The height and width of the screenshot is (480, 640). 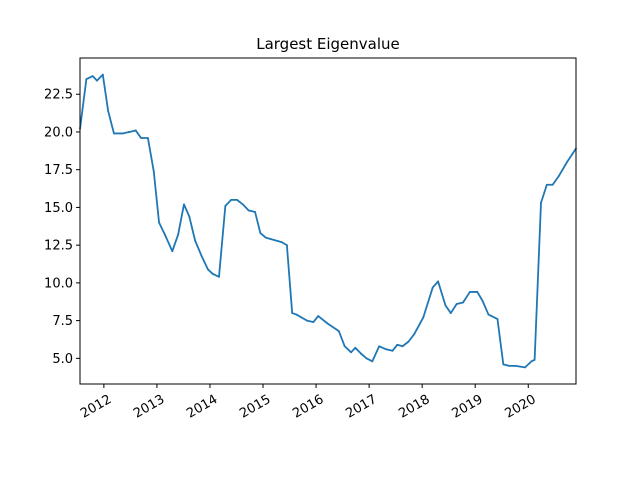 What do you see at coordinates (58, 208) in the screenshot?
I see `y-tick-label: 15.0` at bounding box center [58, 208].